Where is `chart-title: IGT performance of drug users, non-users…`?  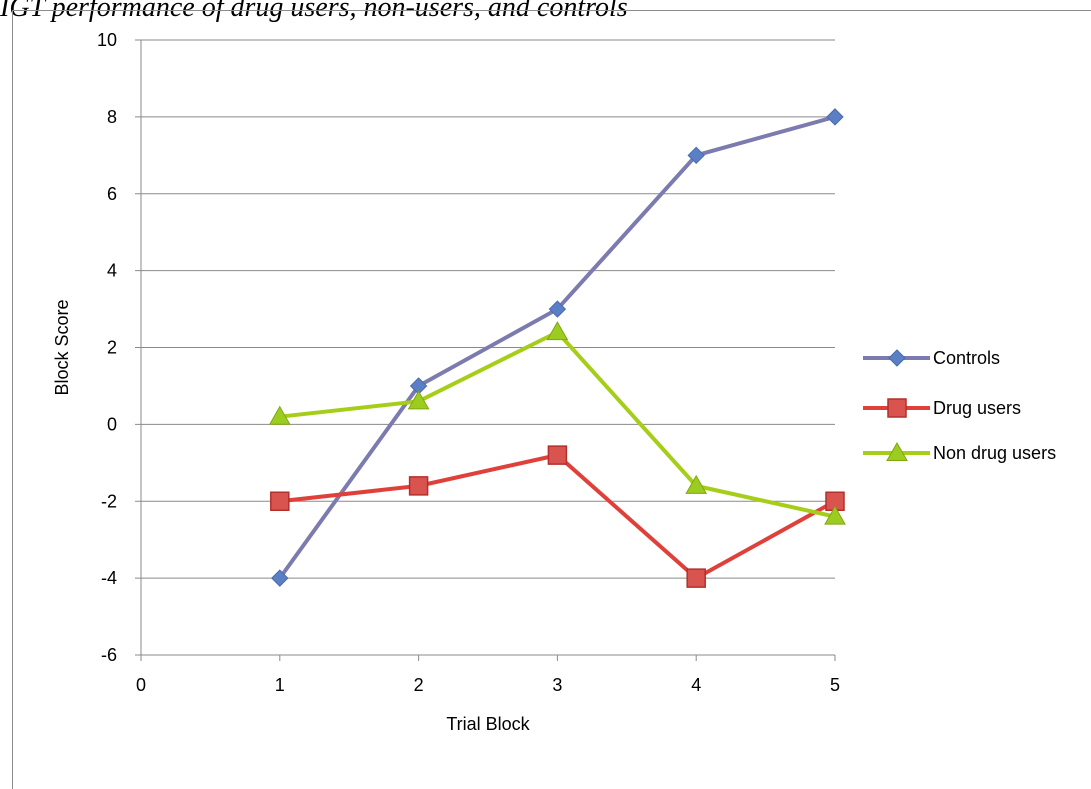 chart-title: IGT performance of drug users, non-users… is located at coordinates (314, 11).